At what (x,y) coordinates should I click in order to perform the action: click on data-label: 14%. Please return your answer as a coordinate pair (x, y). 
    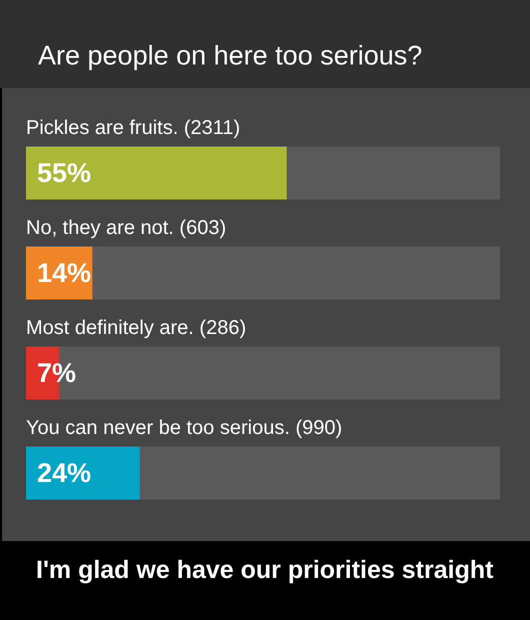
    Looking at the image, I should click on (64, 273).